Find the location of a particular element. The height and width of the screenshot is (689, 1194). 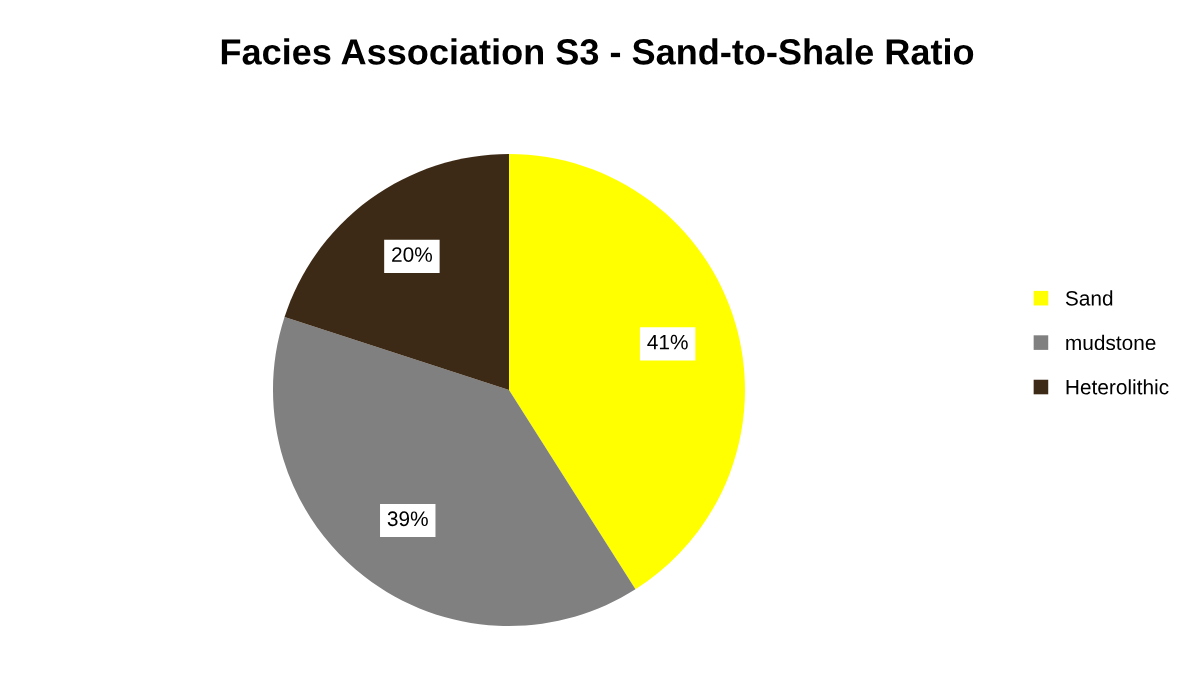

legend-label: Heterolithic is located at coordinates (1117, 387).